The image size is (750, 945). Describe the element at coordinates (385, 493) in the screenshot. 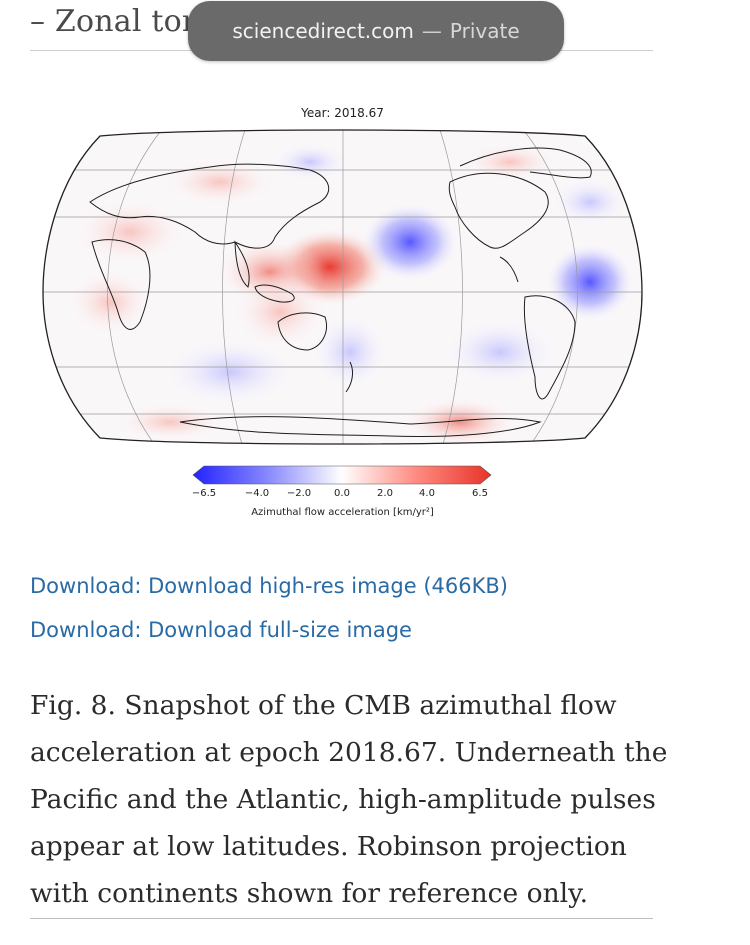

I see `colorbar-tick: 2.0` at that location.